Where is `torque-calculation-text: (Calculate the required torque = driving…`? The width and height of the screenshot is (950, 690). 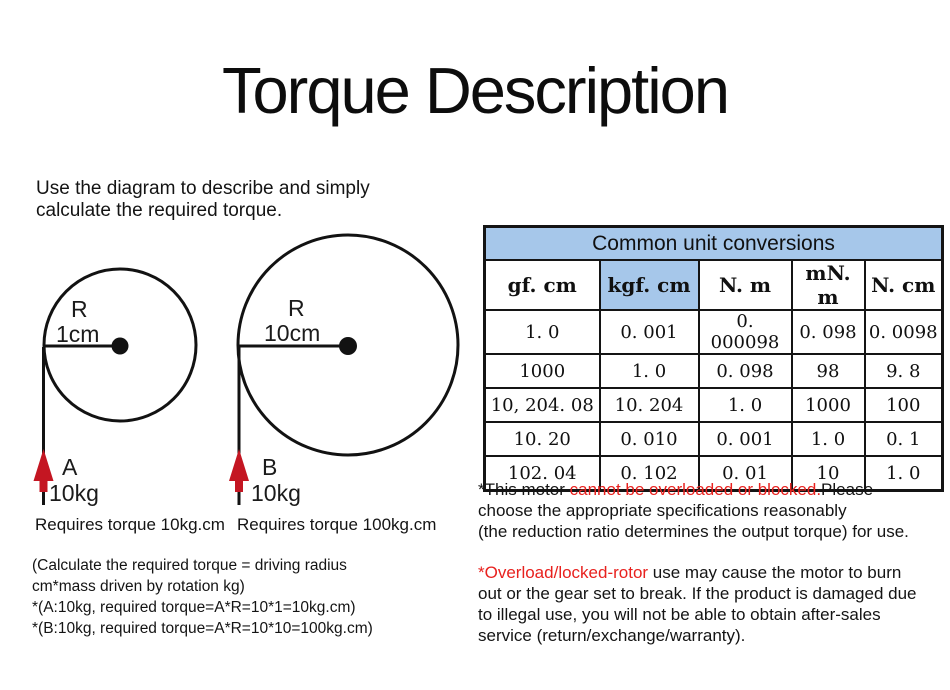 torque-calculation-text: (Calculate the required torque = driving… is located at coordinates (202, 597).